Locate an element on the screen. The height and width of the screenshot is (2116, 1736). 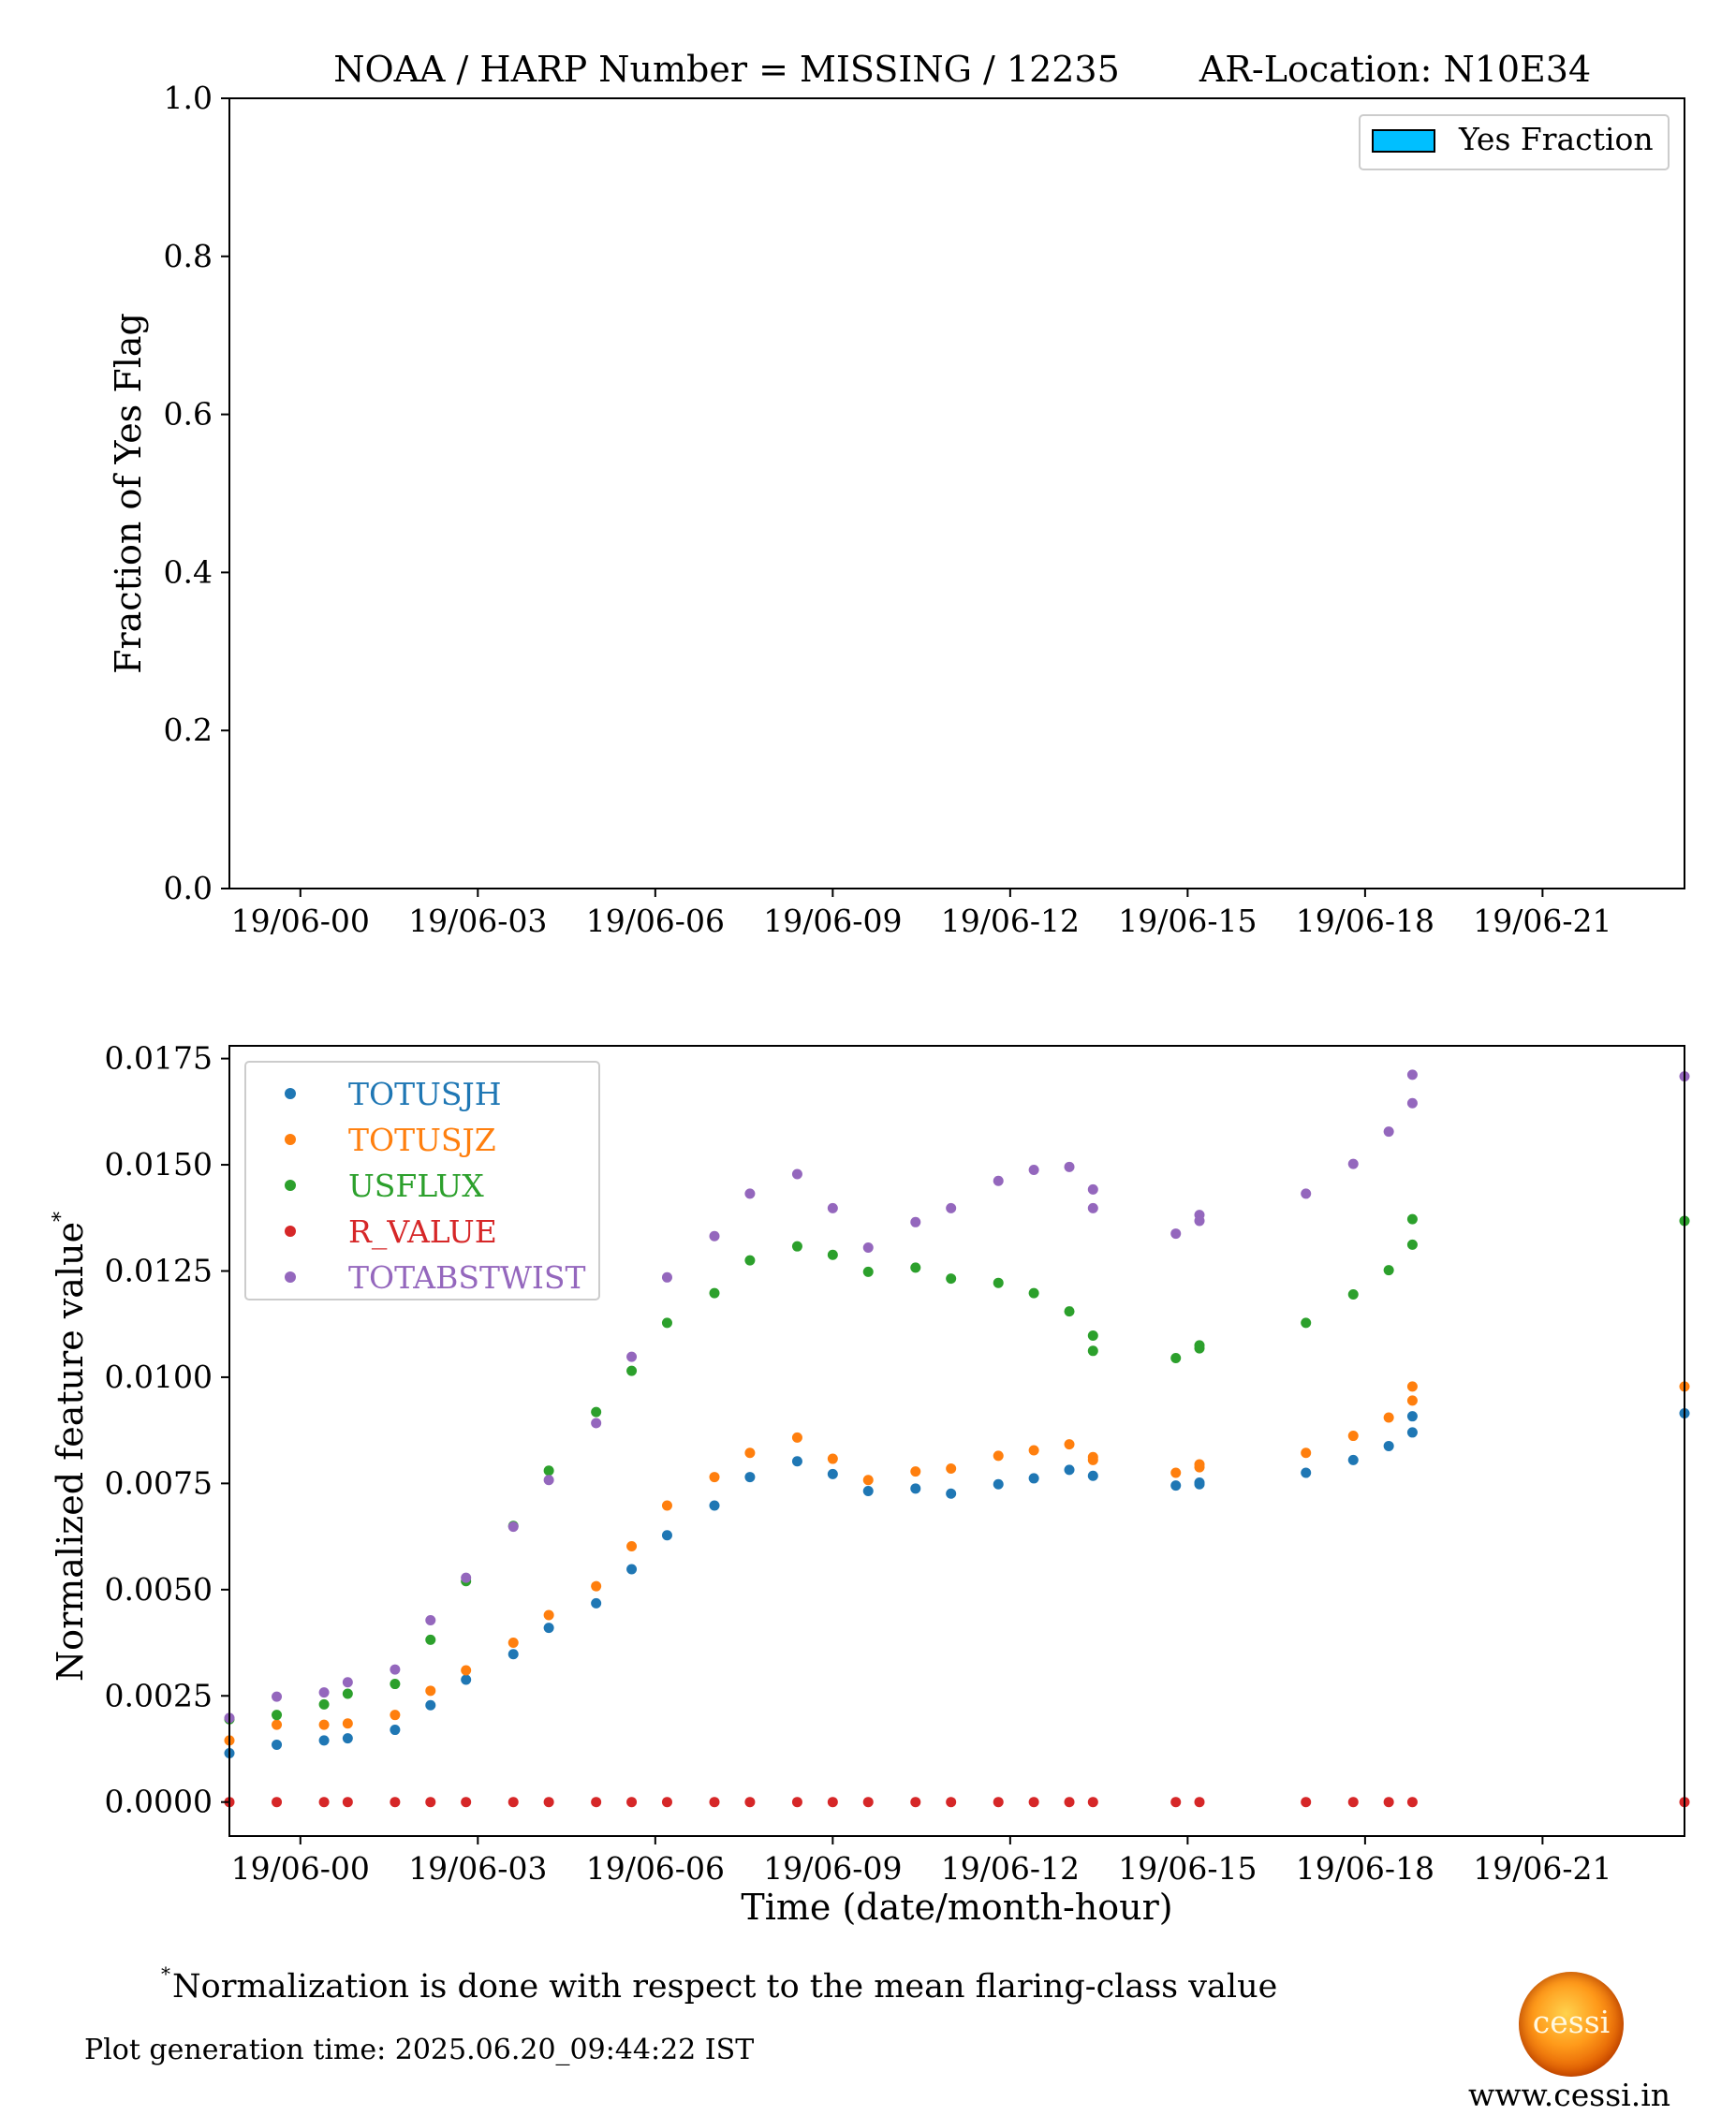
top-x-tick-label: 19/06-06 is located at coordinates (655, 921).